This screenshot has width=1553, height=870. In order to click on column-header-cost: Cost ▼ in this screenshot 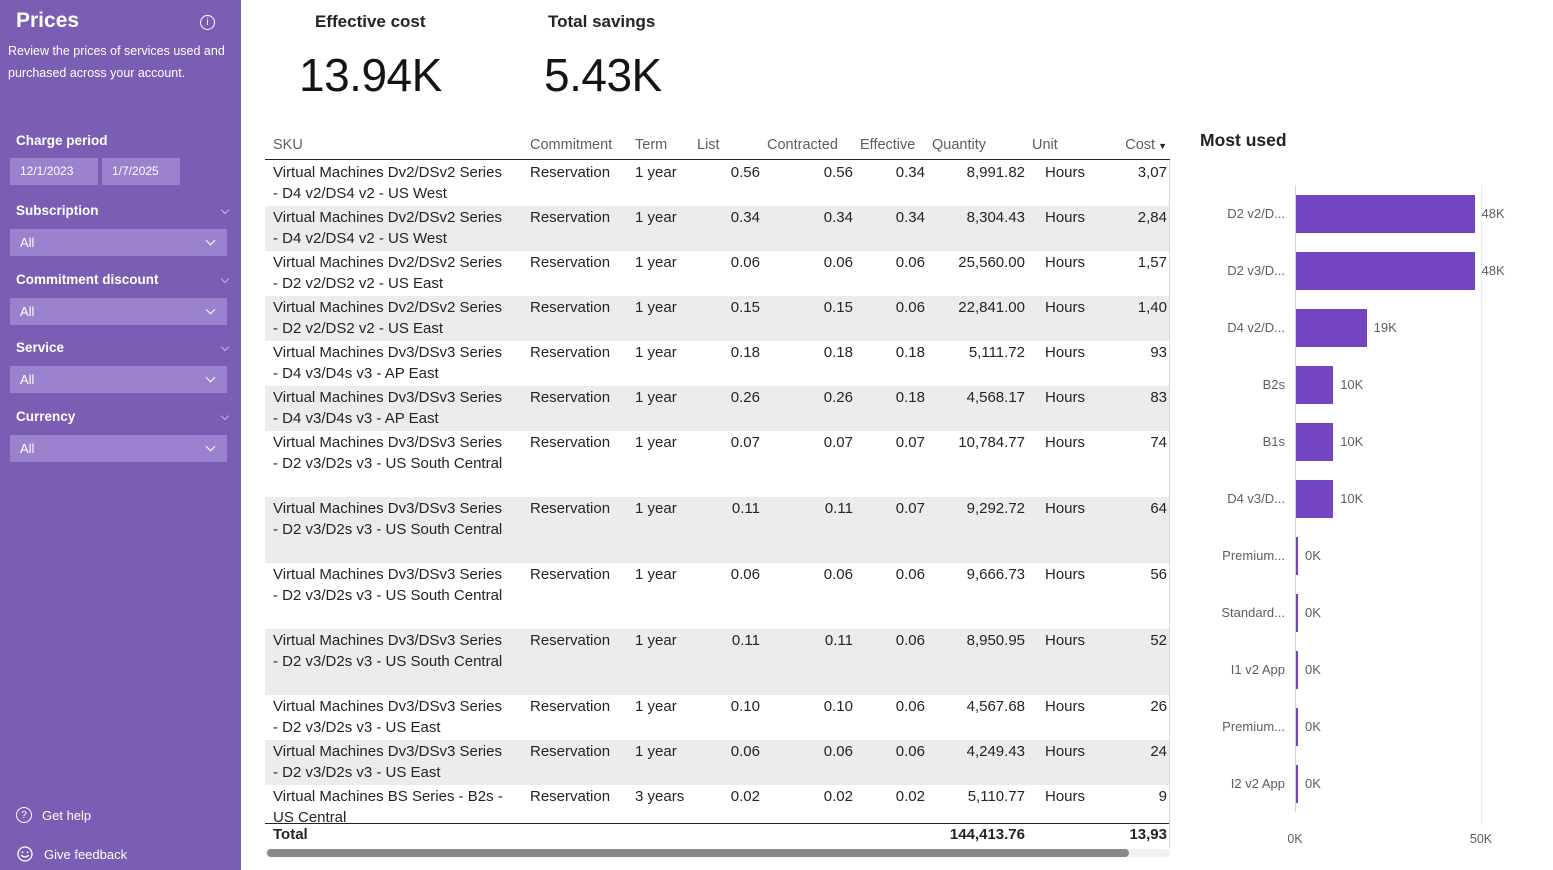, I will do `click(1146, 144)`.